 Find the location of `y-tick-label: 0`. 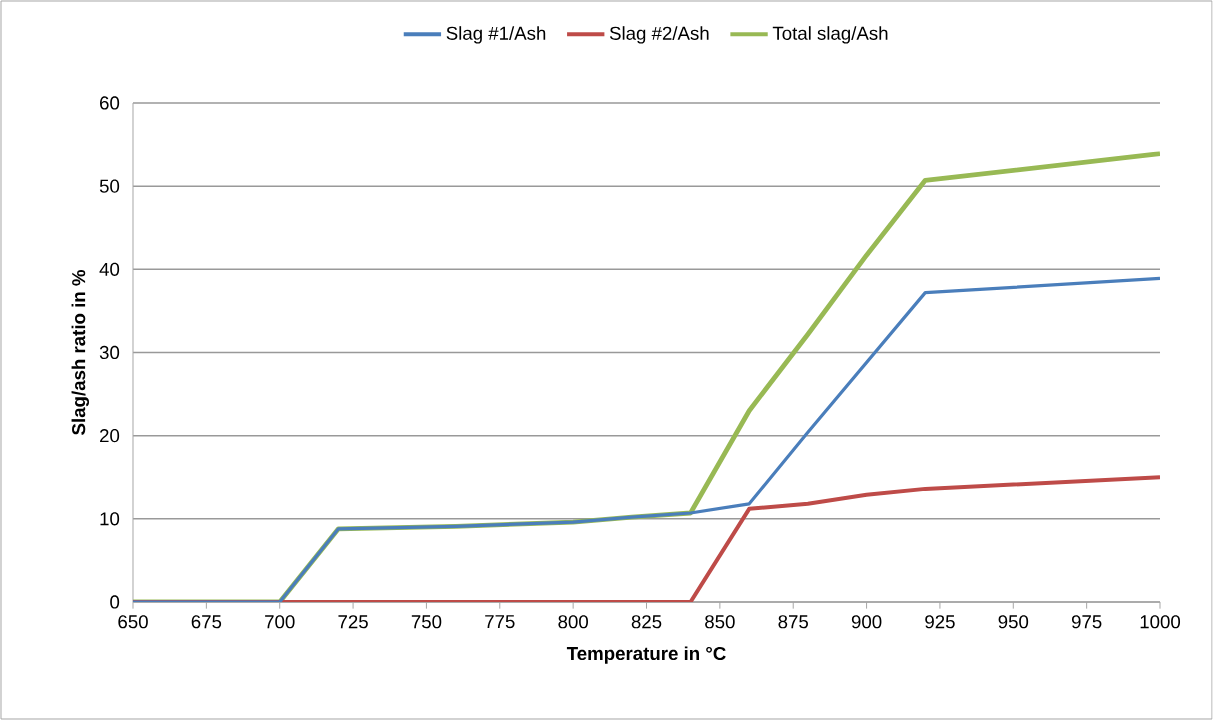

y-tick-label: 0 is located at coordinates (115, 602).